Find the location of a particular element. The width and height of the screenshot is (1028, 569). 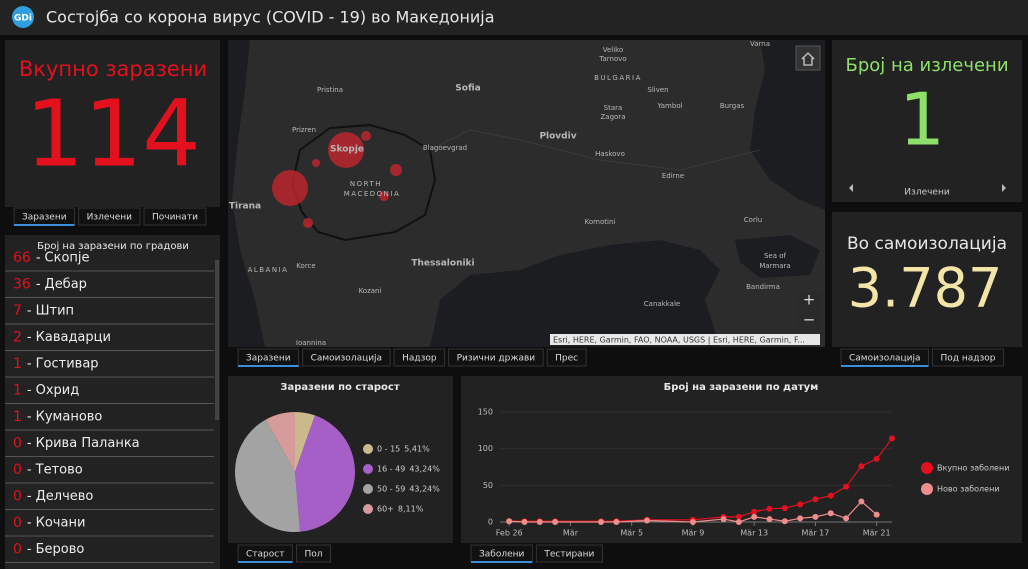

map-label: Sliven is located at coordinates (657, 90).